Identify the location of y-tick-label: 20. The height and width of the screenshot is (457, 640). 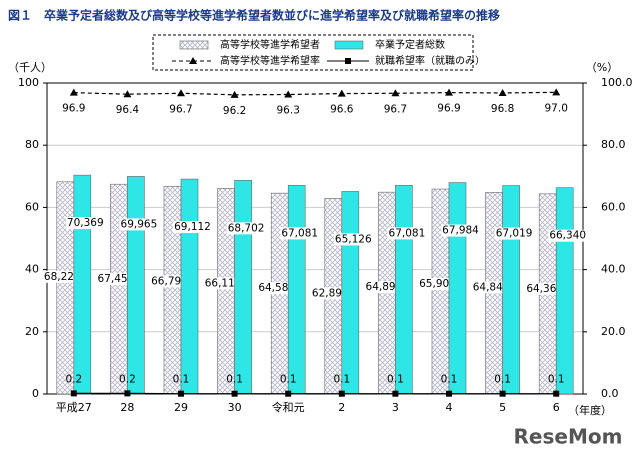
(32, 331).